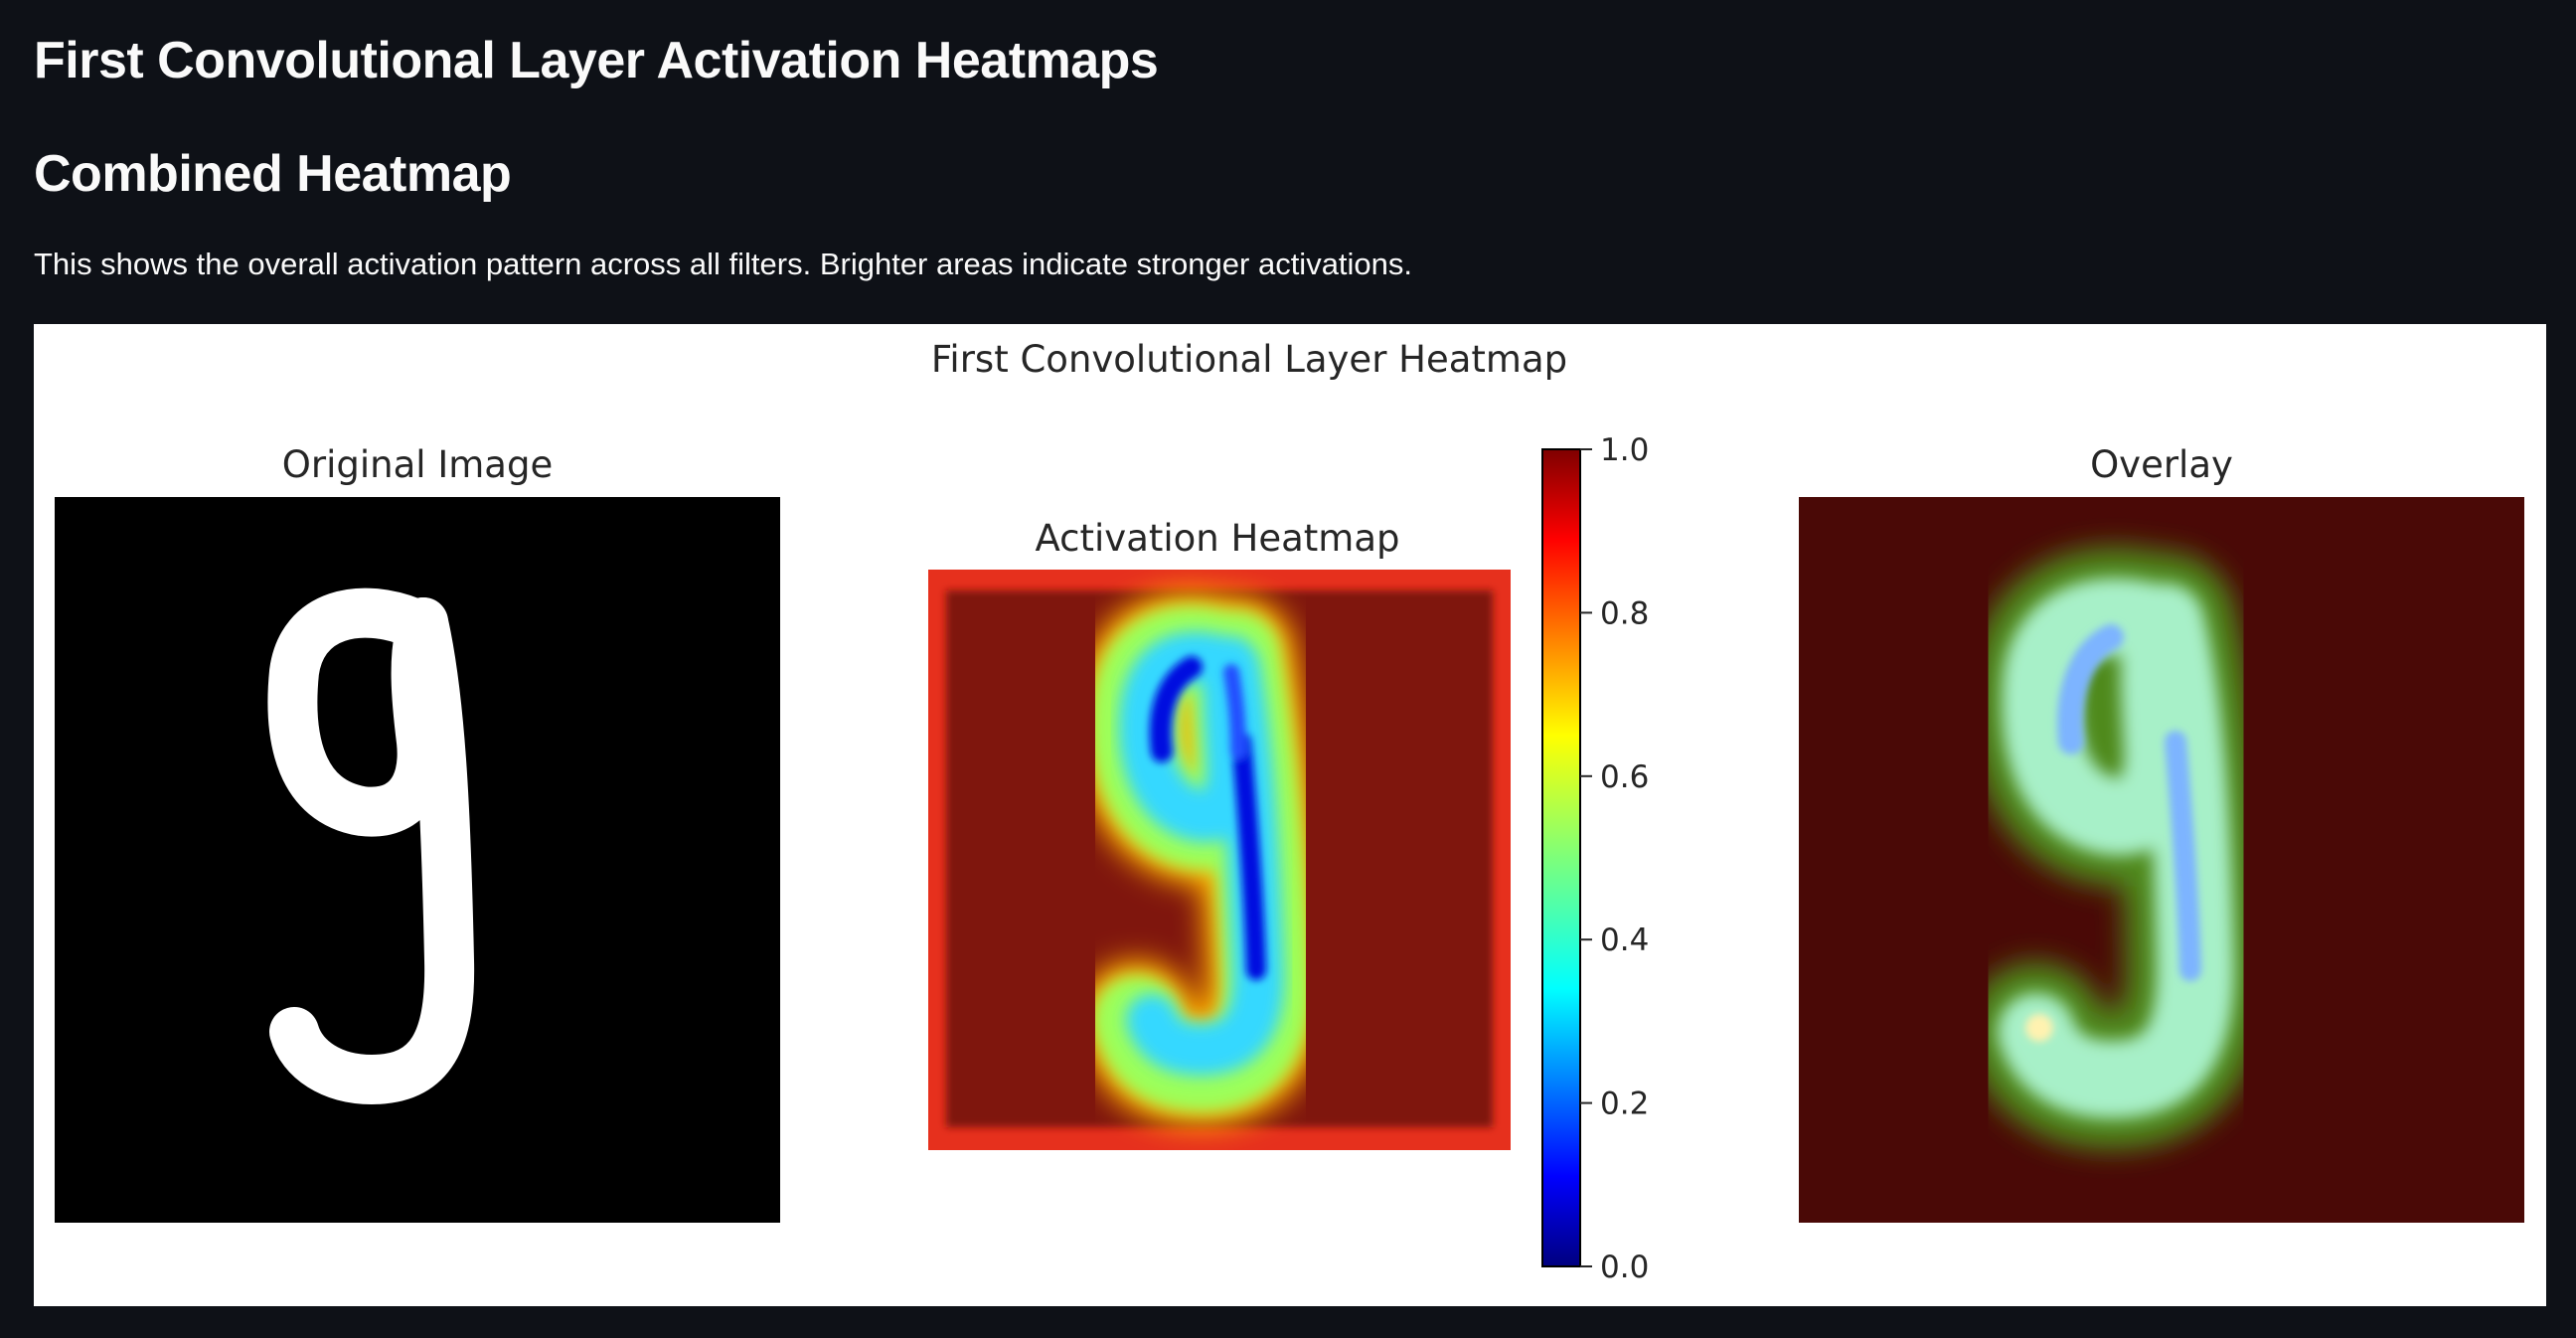  What do you see at coordinates (1200, 858) in the screenshot?
I see `heatmap-digit` at bounding box center [1200, 858].